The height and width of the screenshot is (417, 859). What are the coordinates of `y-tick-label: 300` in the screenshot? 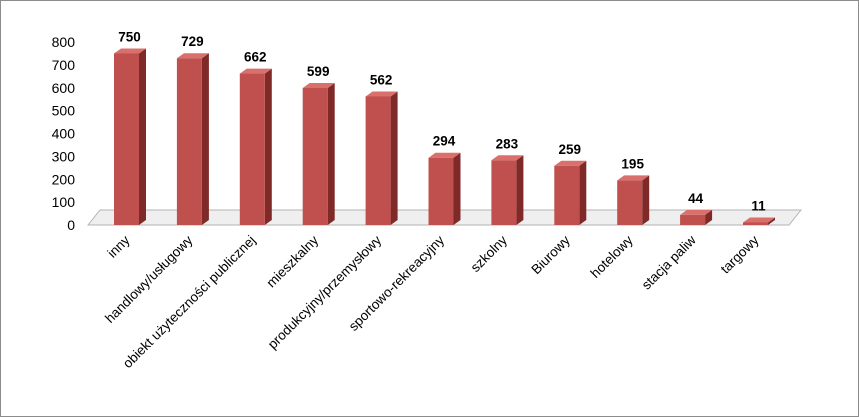 It's located at (64, 156).